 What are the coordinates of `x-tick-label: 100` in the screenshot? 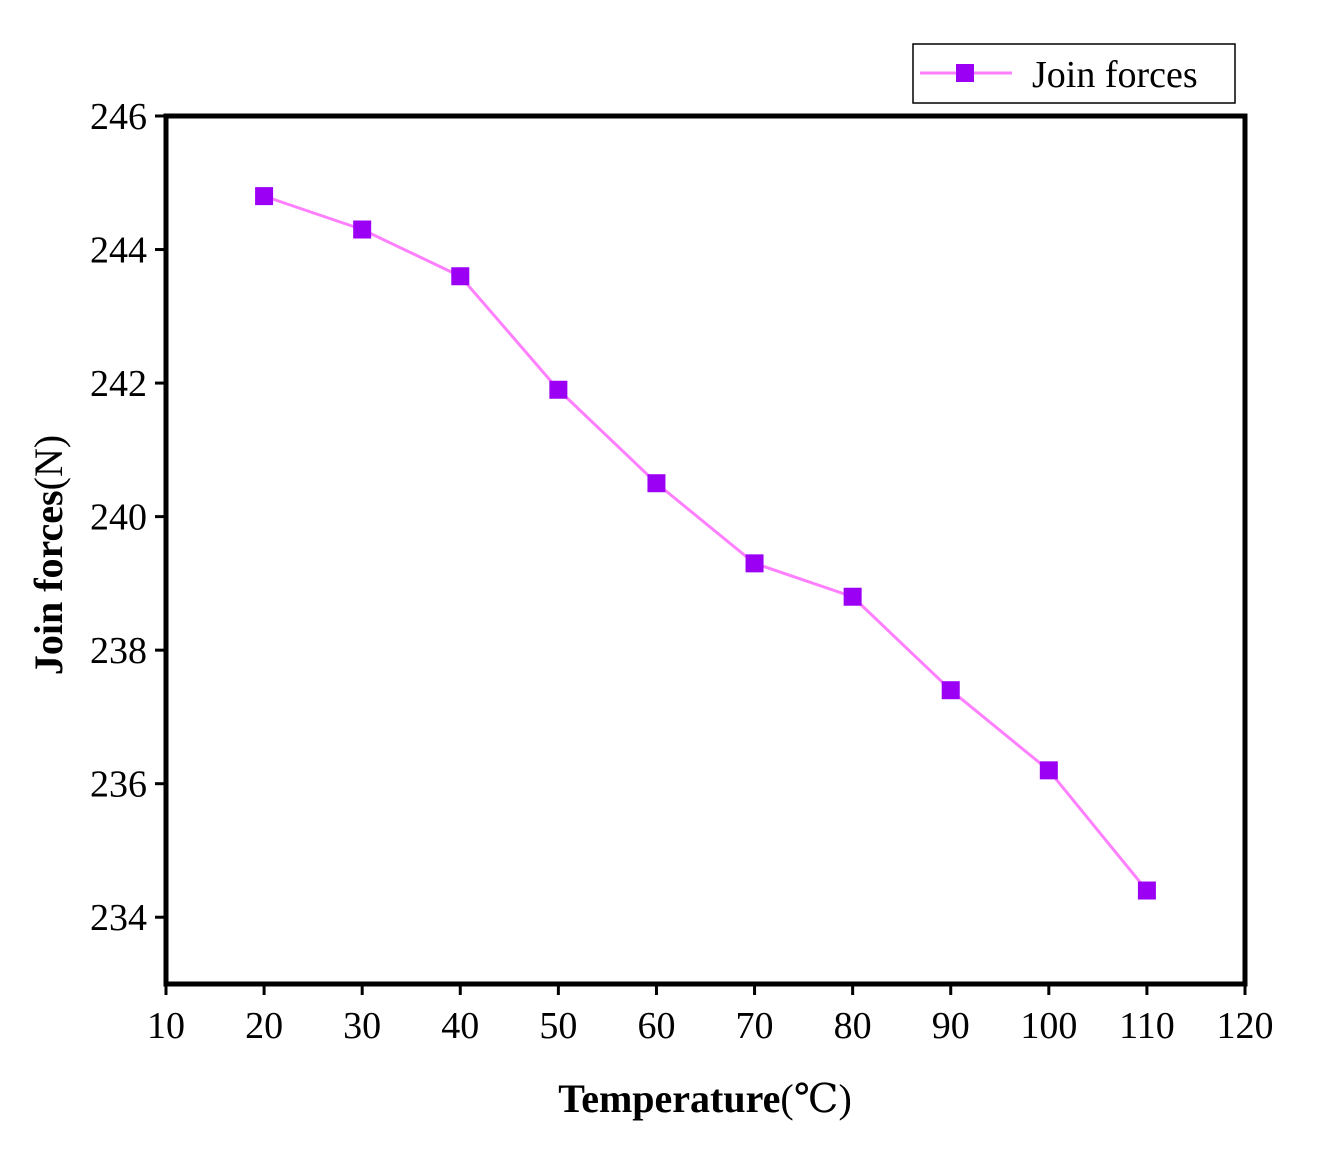 It's located at (1048, 1026).